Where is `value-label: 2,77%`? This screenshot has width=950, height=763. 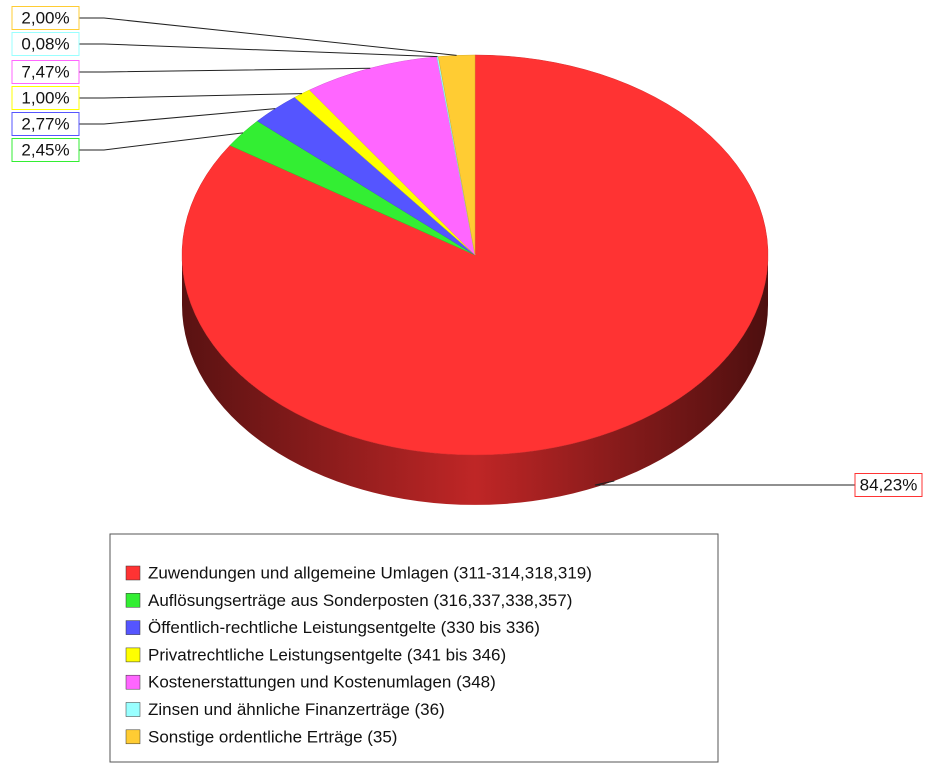 value-label: 2,77% is located at coordinates (45, 123).